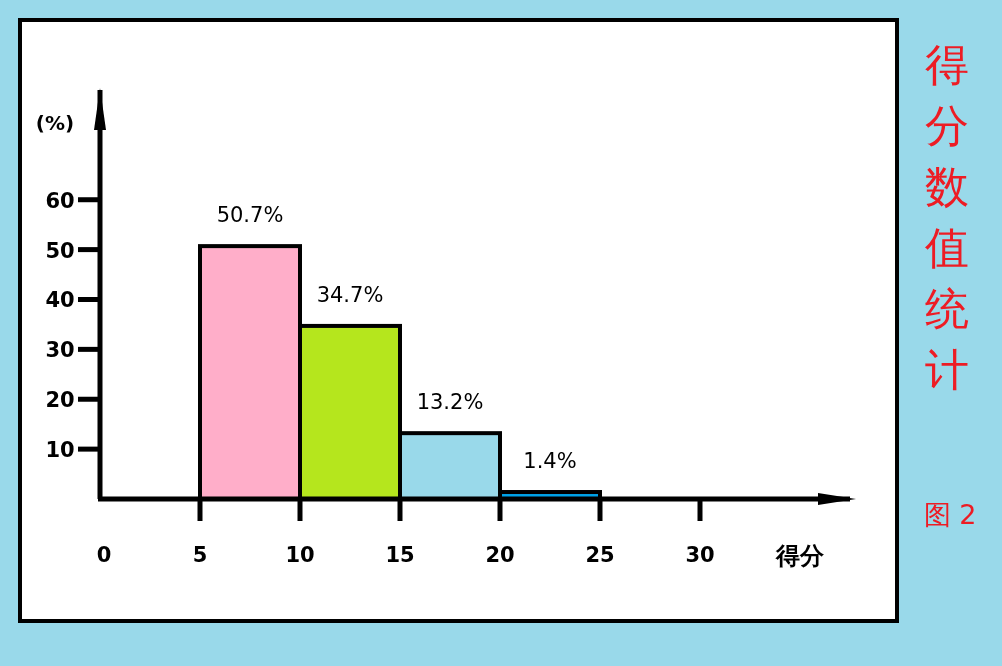 The width and height of the screenshot is (1002, 666). I want to click on y-tick-label: 40, so click(60, 300).